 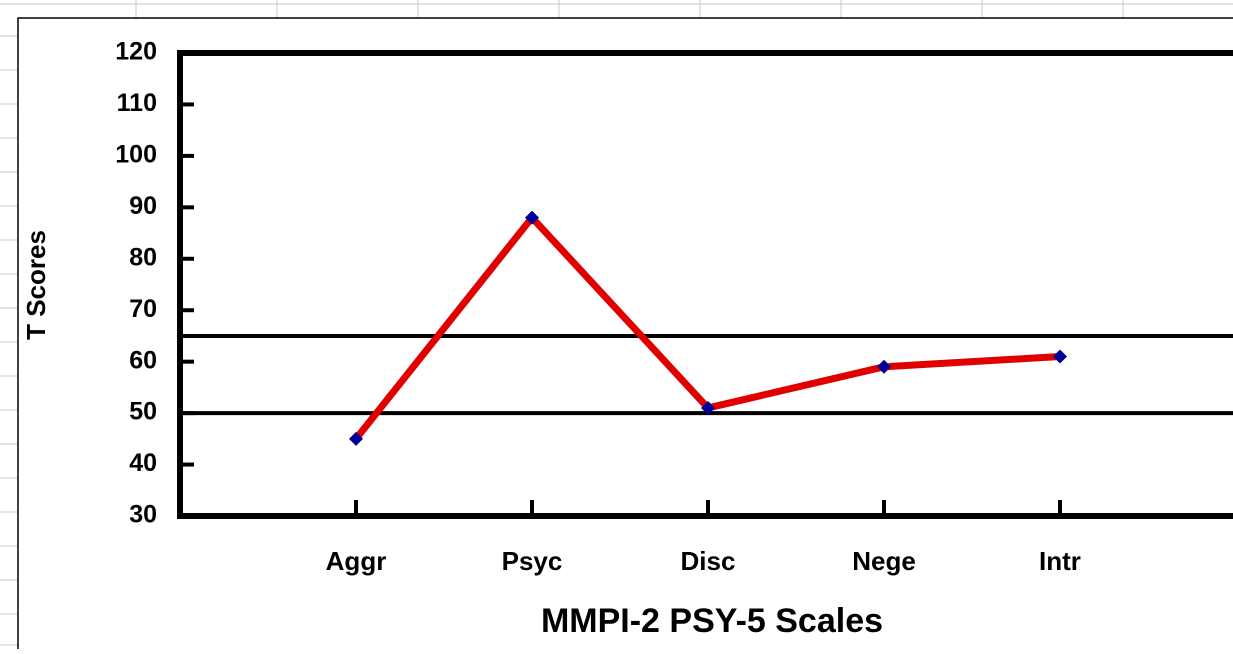 I want to click on y-tick-label: 50, so click(x=143, y=412).